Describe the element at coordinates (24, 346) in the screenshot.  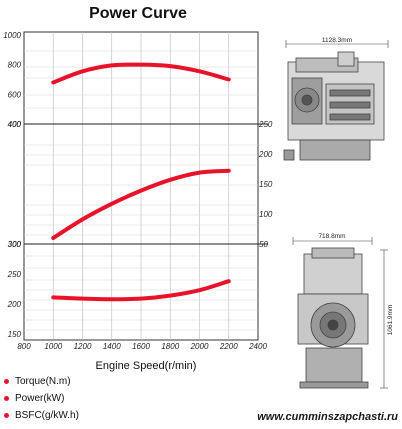
I see `x-tick-label: 800` at that location.